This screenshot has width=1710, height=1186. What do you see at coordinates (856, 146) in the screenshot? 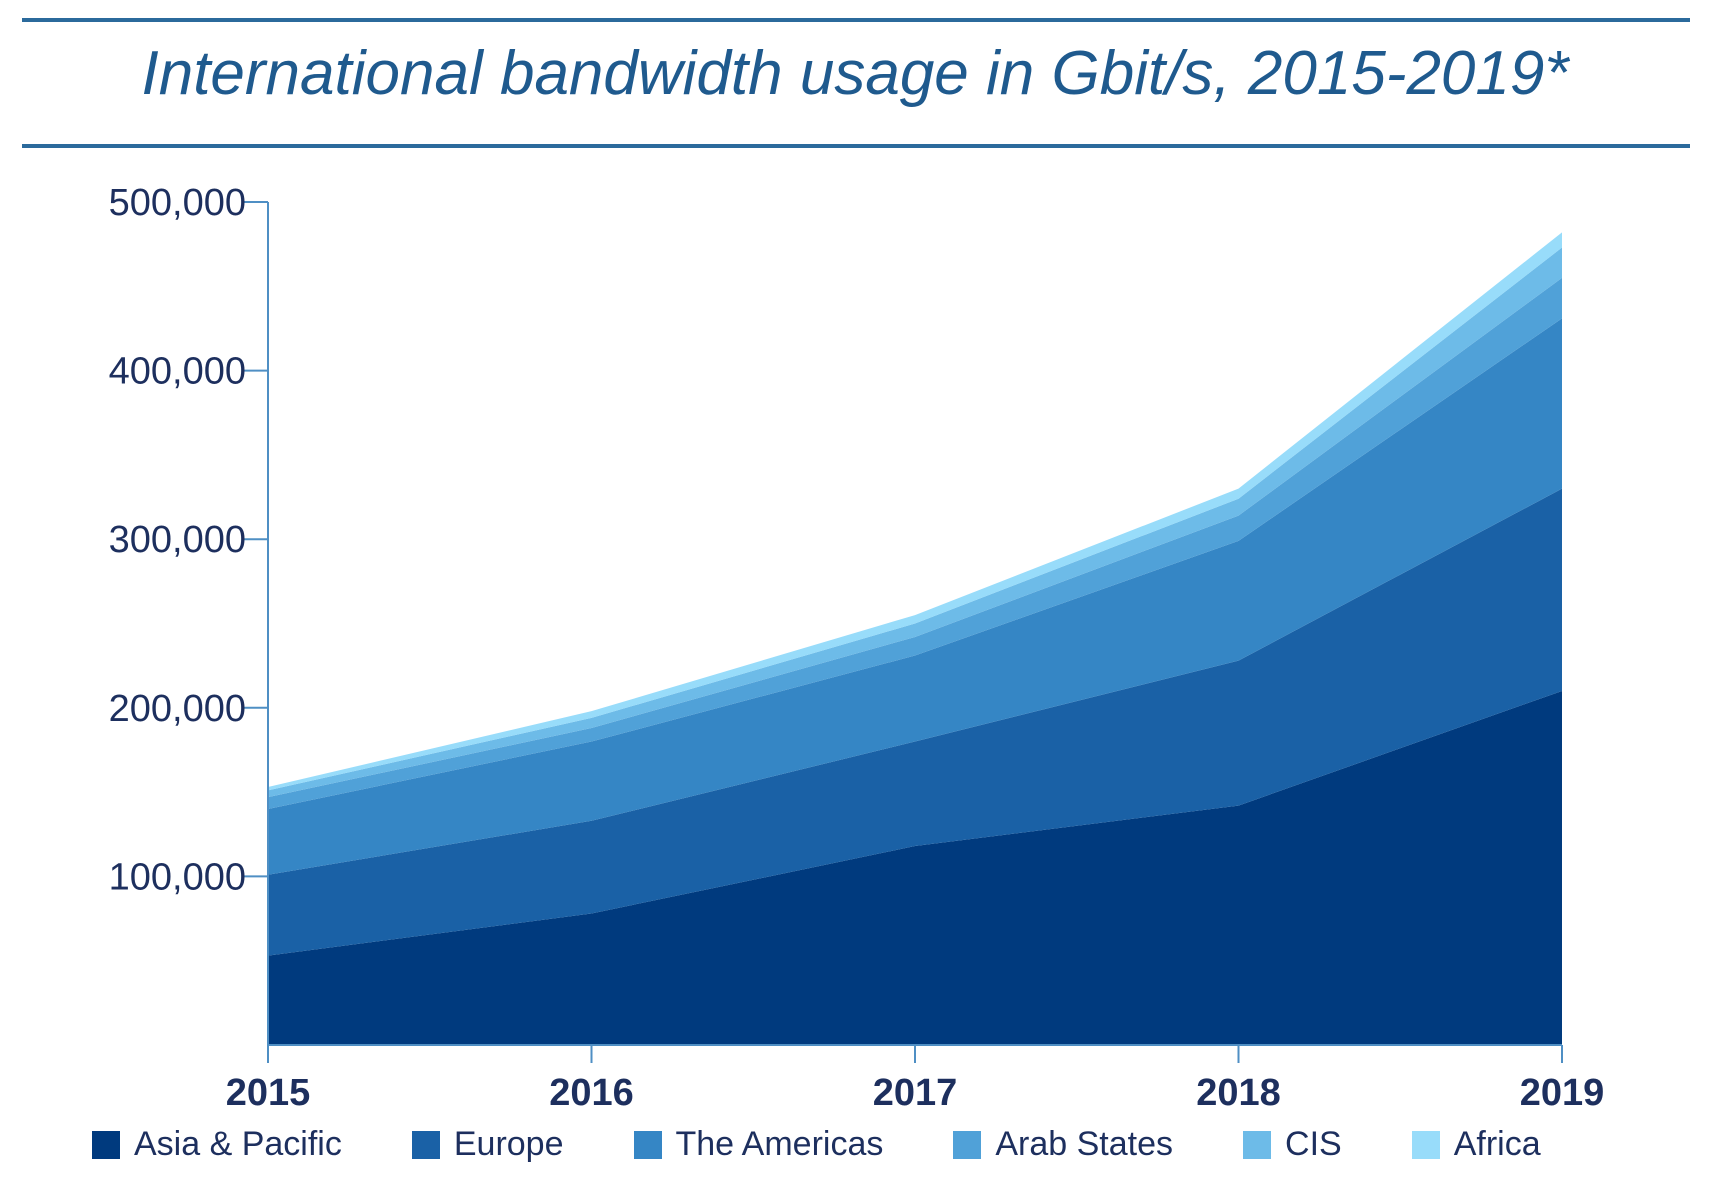
I see `title-bottom-rule` at bounding box center [856, 146].